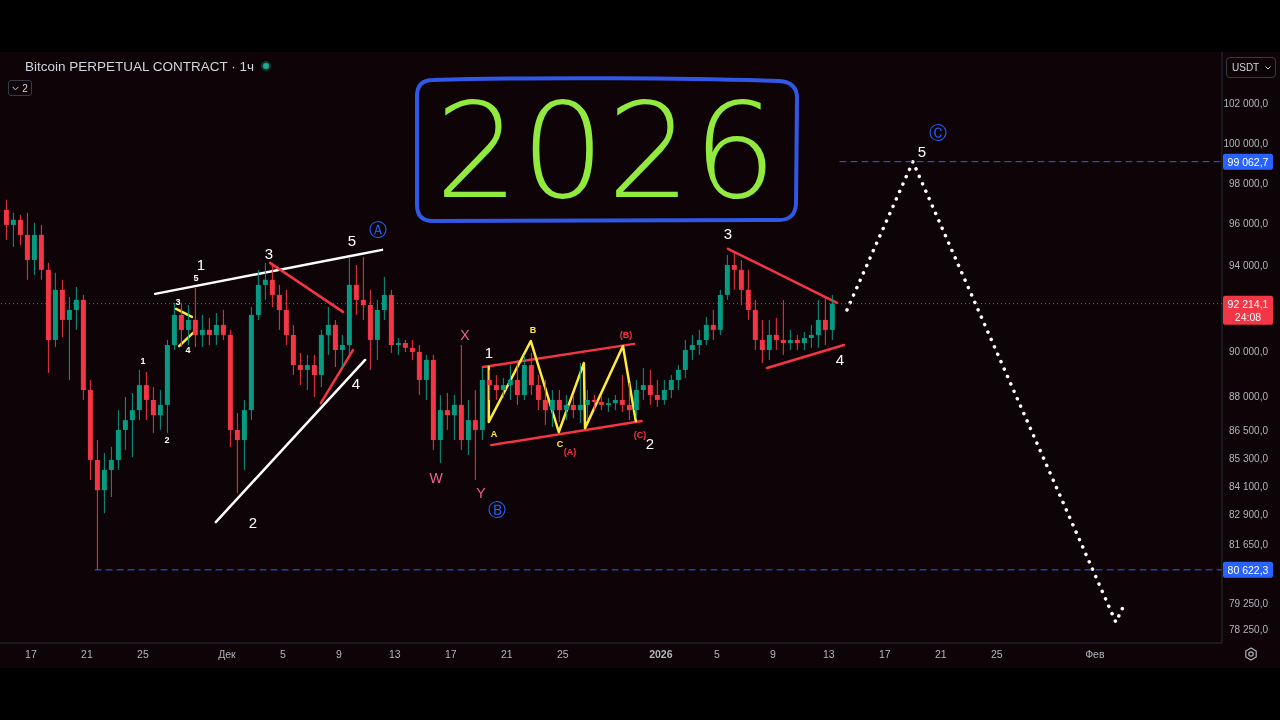 Image resolution: width=1280 pixels, height=720 pixels. Describe the element at coordinates (1246, 67) in the screenshot. I see `y-axis-title: USDT` at that location.